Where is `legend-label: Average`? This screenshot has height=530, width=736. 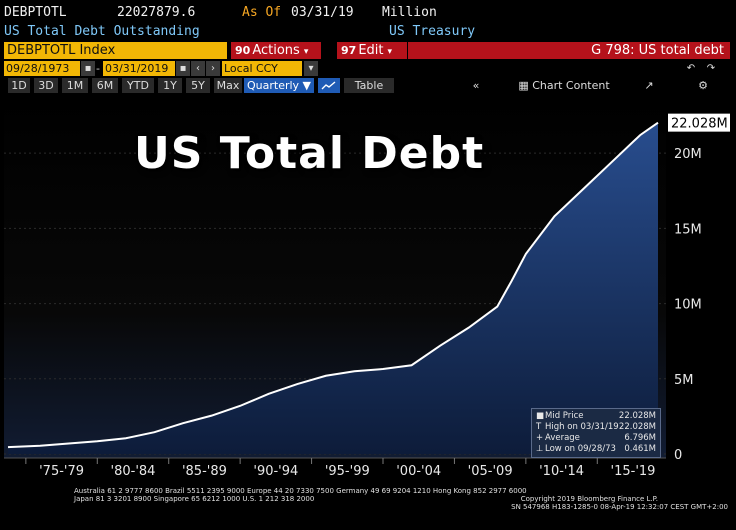
legend-label: Average is located at coordinates (562, 438).